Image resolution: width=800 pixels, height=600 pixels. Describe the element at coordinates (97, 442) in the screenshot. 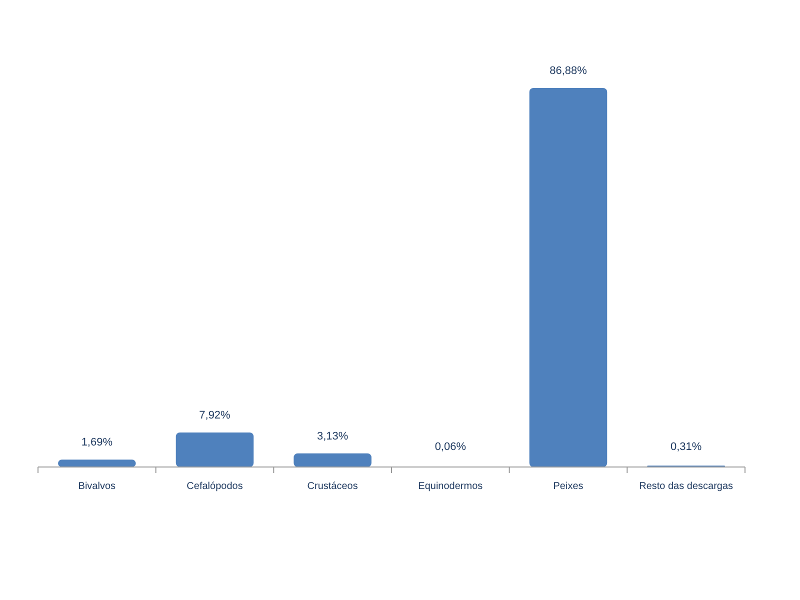

I see `data-label: 1,69%` at that location.